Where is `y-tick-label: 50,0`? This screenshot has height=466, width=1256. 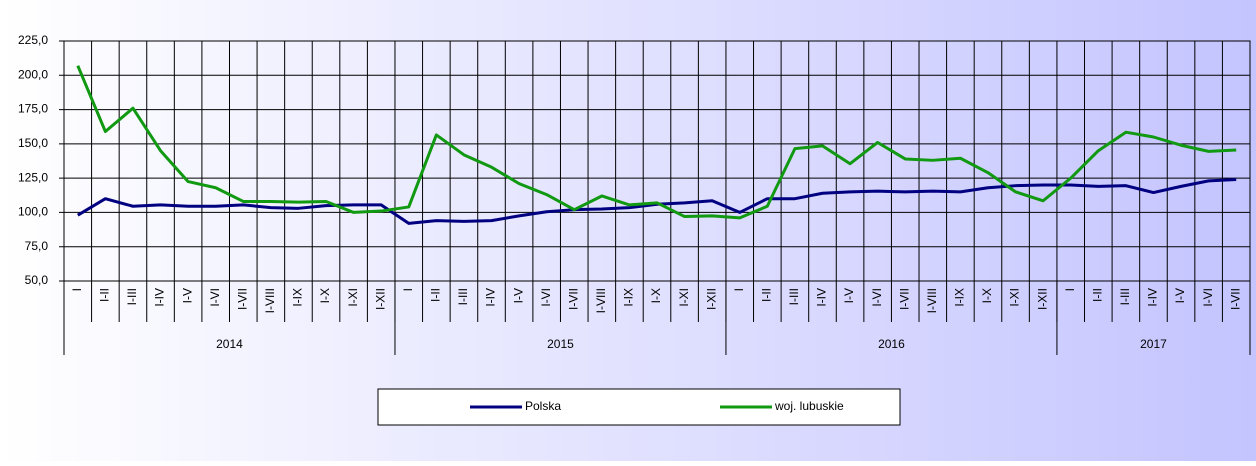
y-tick-label: 50,0 is located at coordinates (37, 280).